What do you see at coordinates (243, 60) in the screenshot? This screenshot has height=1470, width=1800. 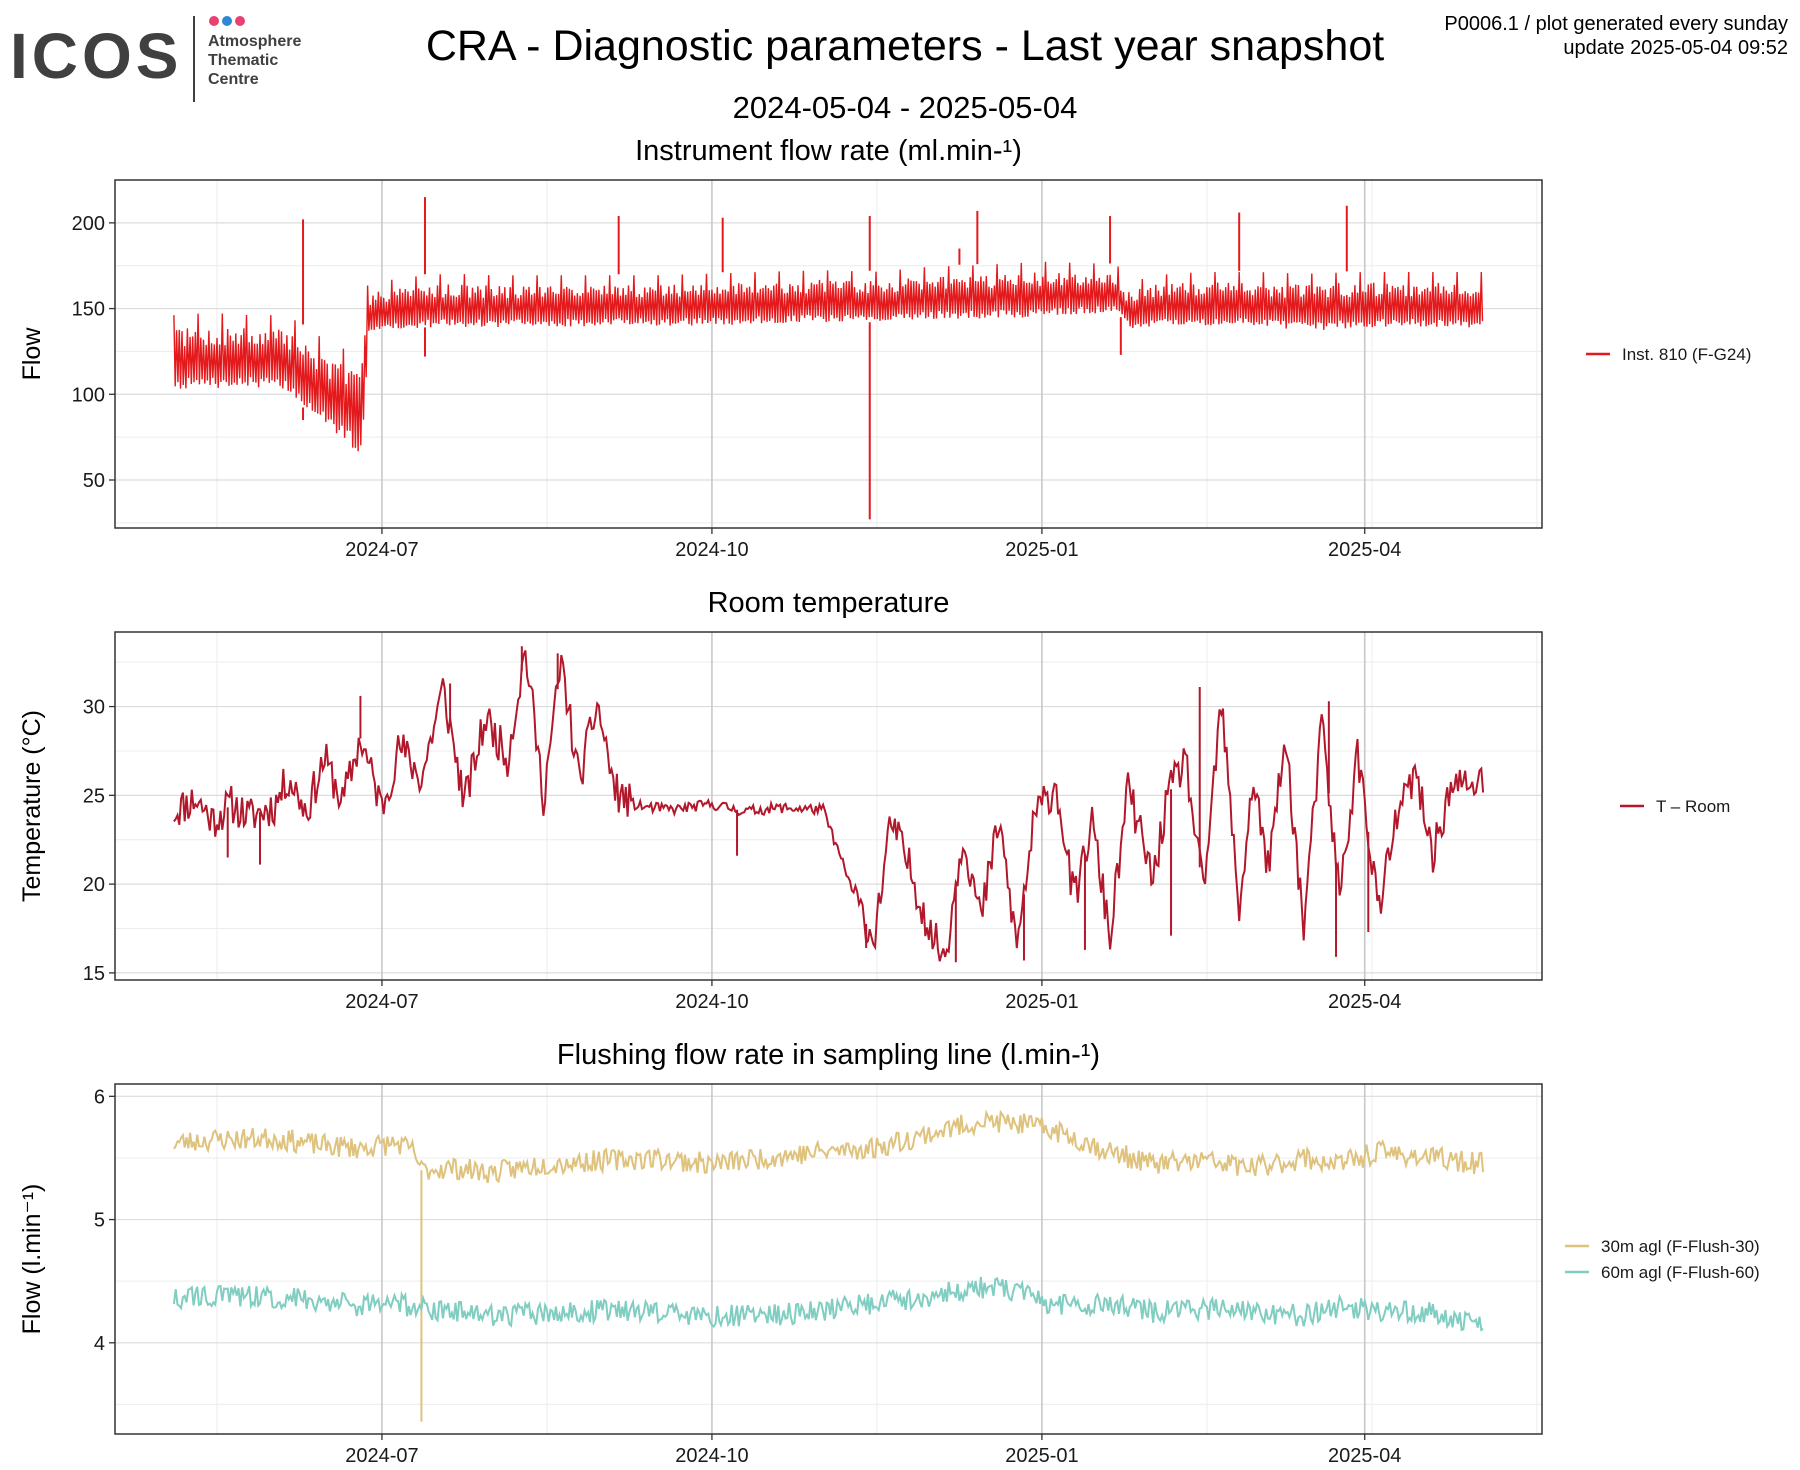 I see `logo-sub-2: Thematic` at bounding box center [243, 60].